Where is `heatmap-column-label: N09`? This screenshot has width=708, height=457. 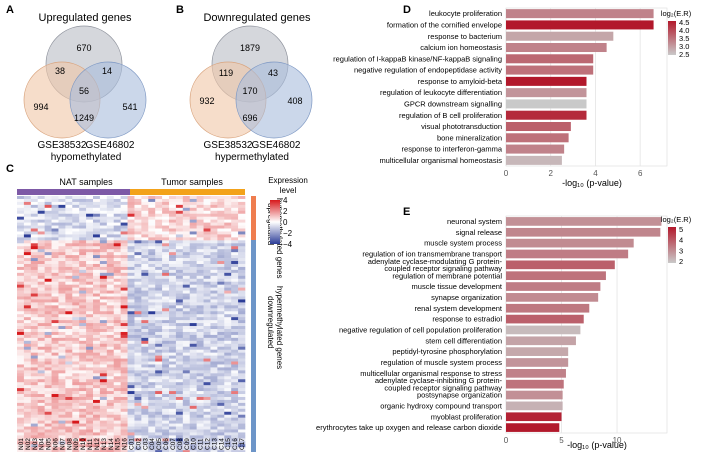 heatmap-column-label: N09 is located at coordinates (76, 444).